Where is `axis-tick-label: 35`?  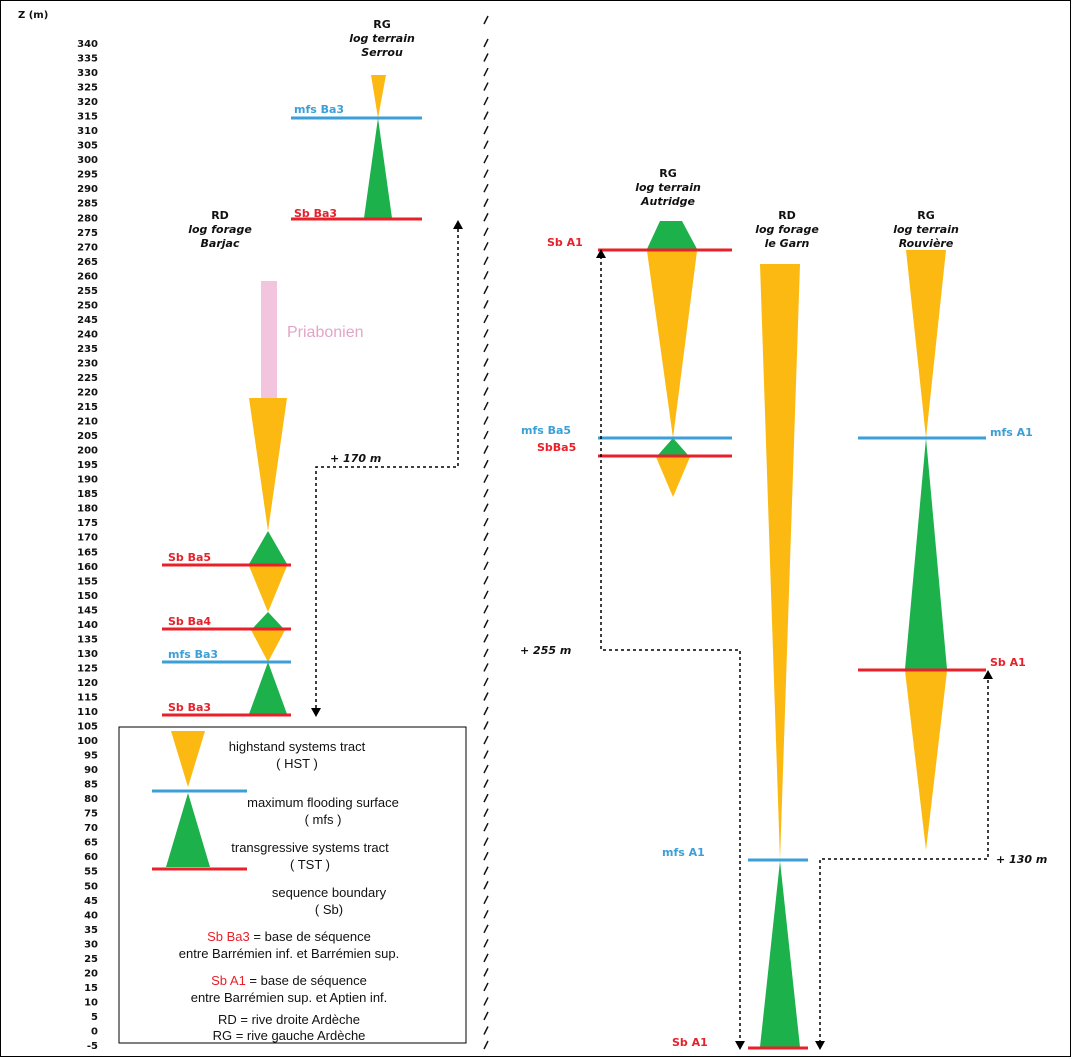 axis-tick-label: 35 is located at coordinates (91, 930).